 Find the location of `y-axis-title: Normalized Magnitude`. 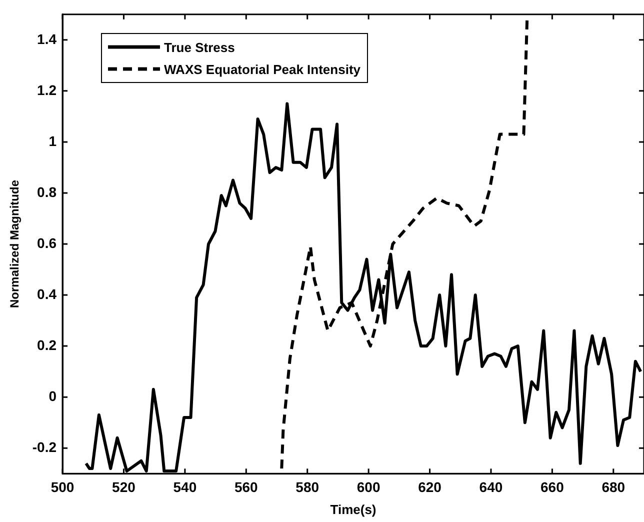

y-axis-title: Normalized Magnitude is located at coordinates (15, 244).